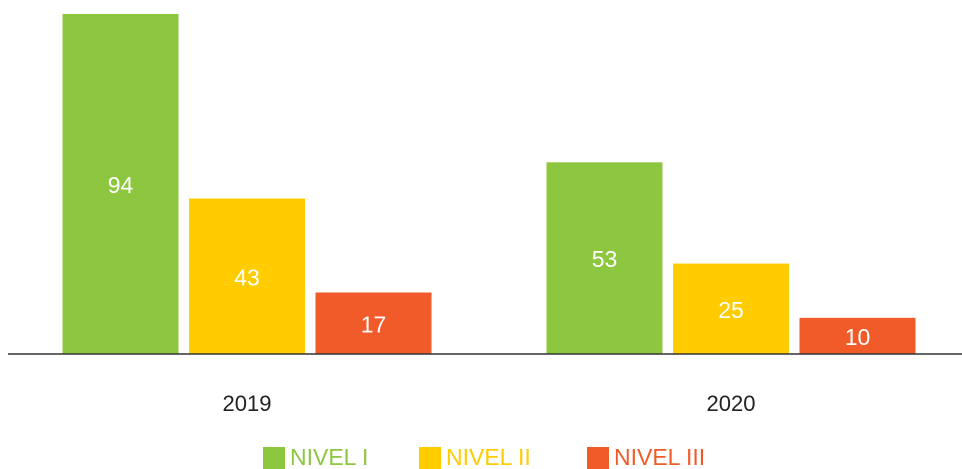 Image resolution: width=962 pixels, height=469 pixels. I want to click on x-tick-label: 2019, so click(247, 403).